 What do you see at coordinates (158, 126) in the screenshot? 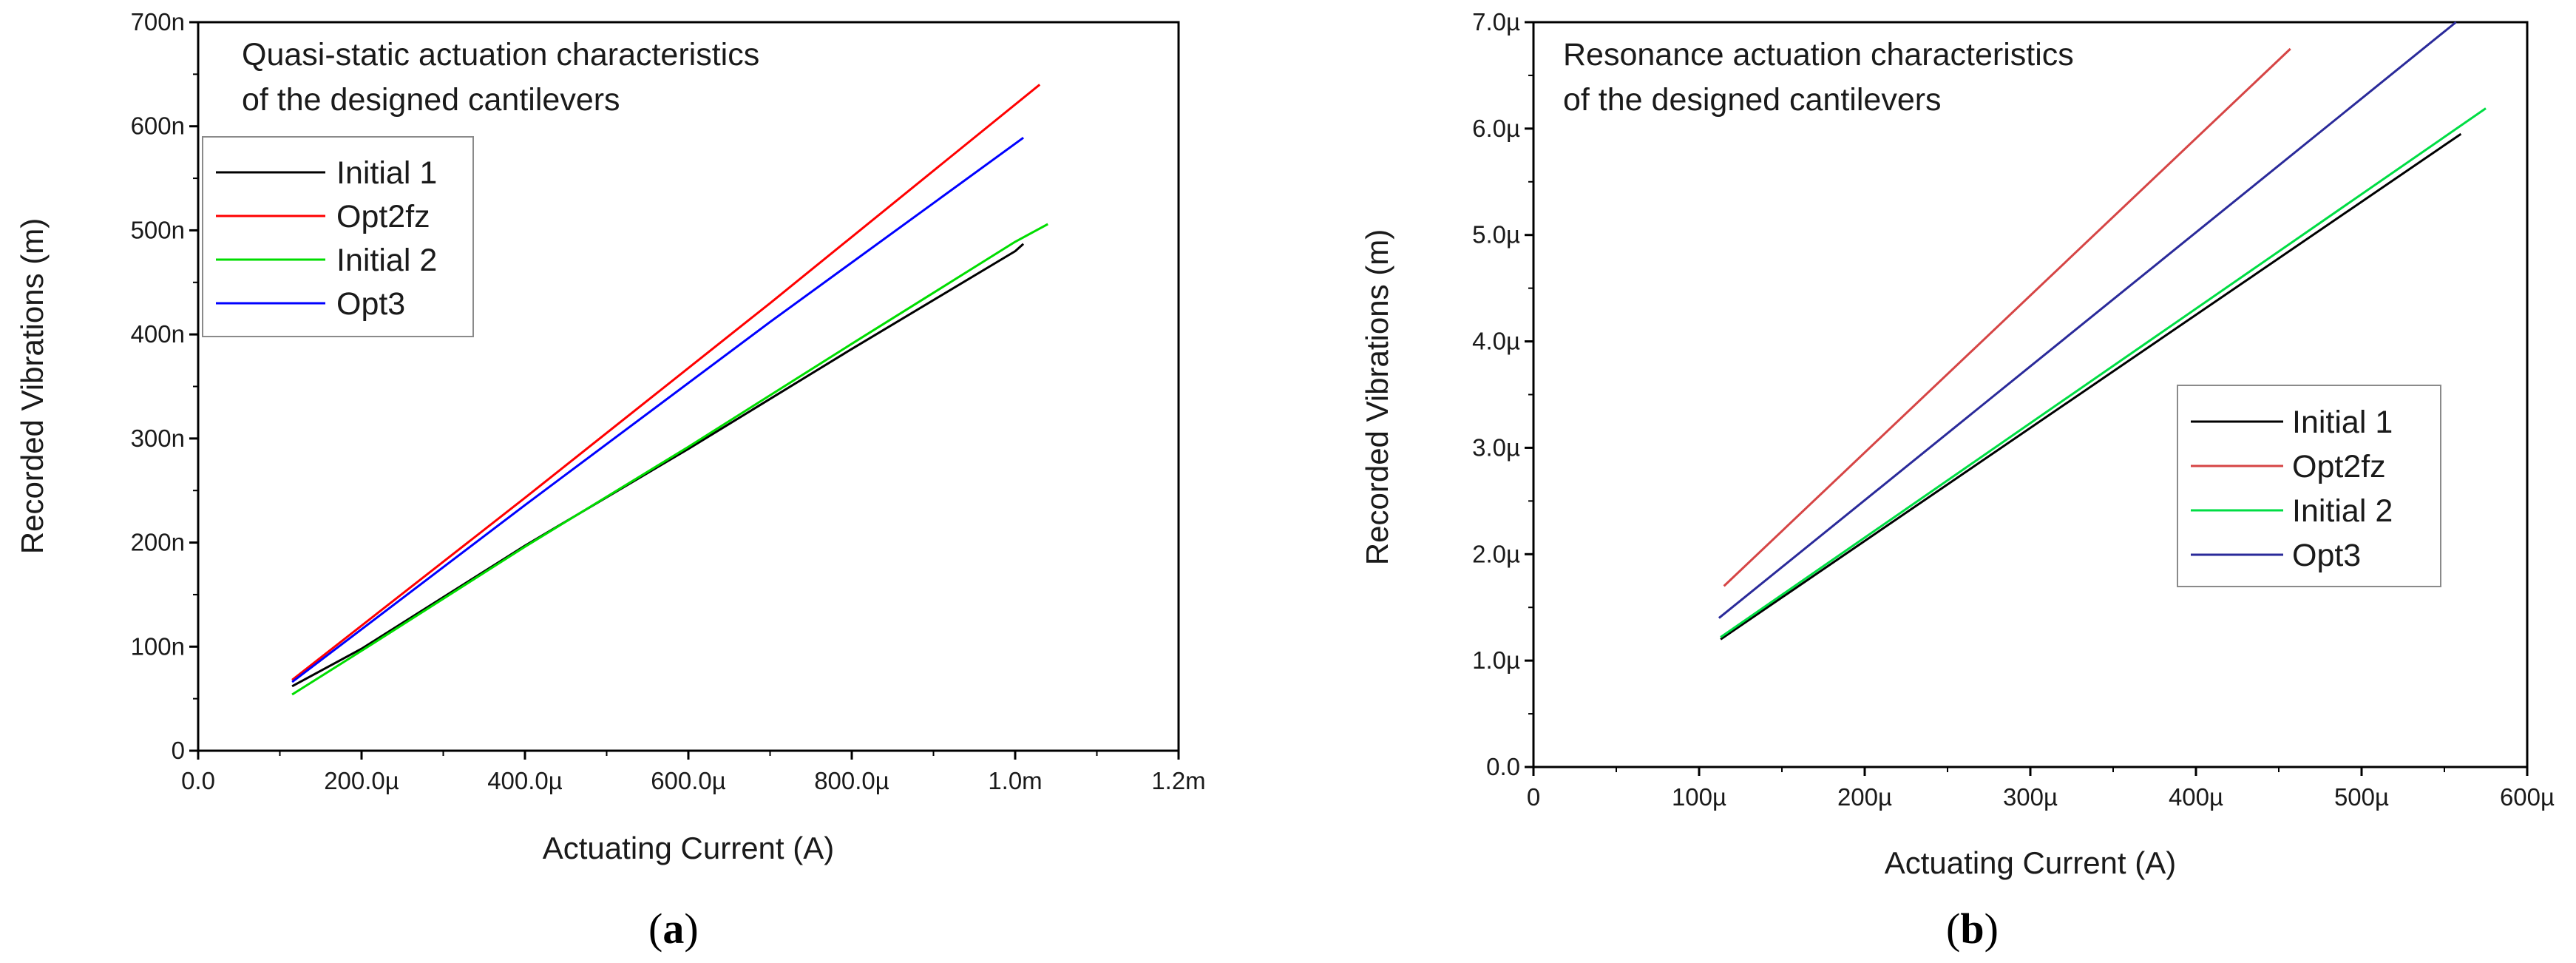
I see `y-tick-label: 600n` at bounding box center [158, 126].